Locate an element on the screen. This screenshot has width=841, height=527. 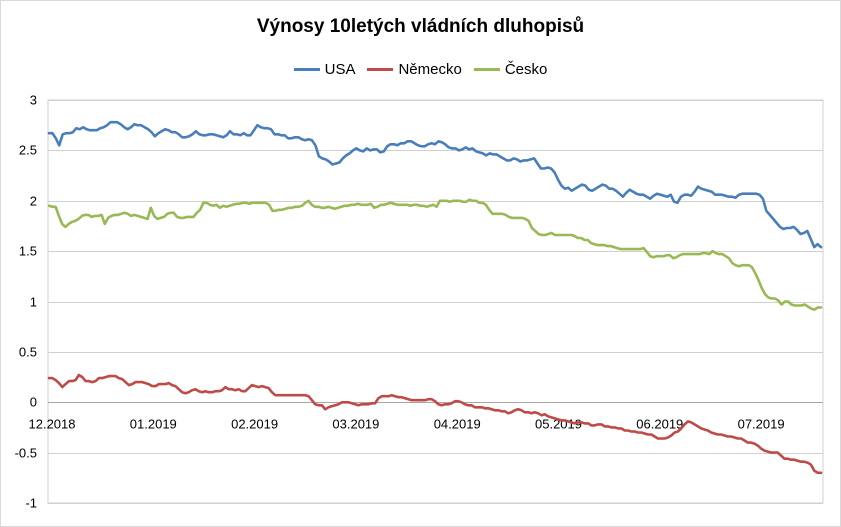
legend-item: Německo is located at coordinates (414, 69).